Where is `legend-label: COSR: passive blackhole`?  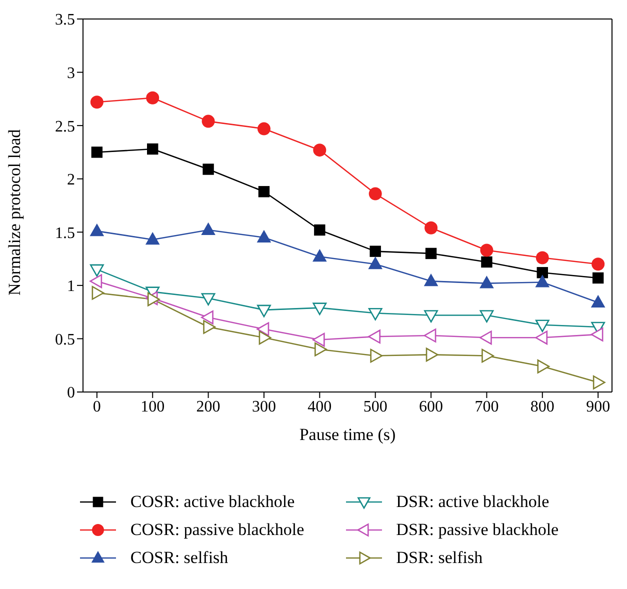 legend-label: COSR: passive blackhole is located at coordinates (217, 530).